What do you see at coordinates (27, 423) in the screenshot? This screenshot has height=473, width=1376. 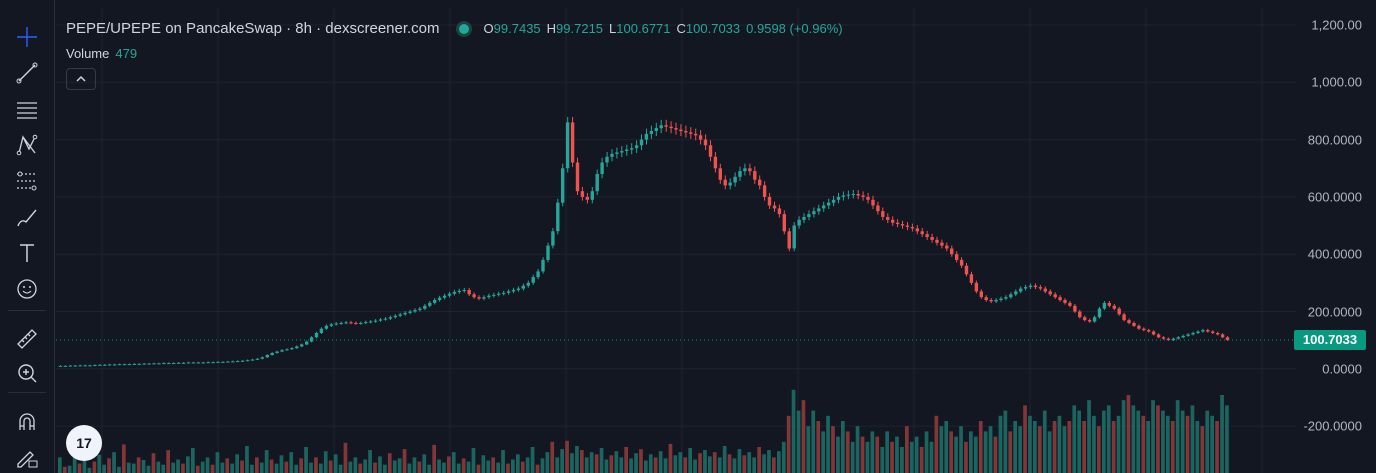 I see `magnet-tool` at bounding box center [27, 423].